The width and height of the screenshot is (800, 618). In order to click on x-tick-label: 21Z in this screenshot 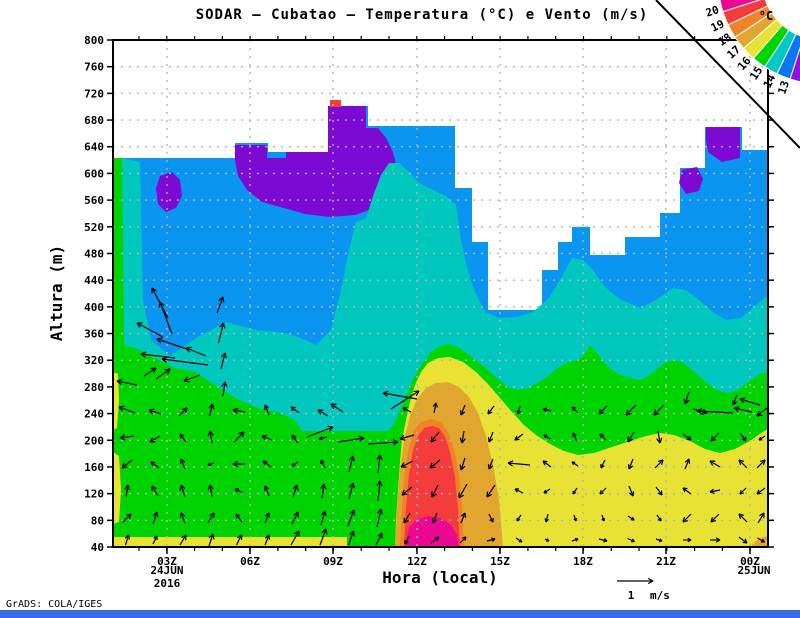, I will do `click(666, 561)`.